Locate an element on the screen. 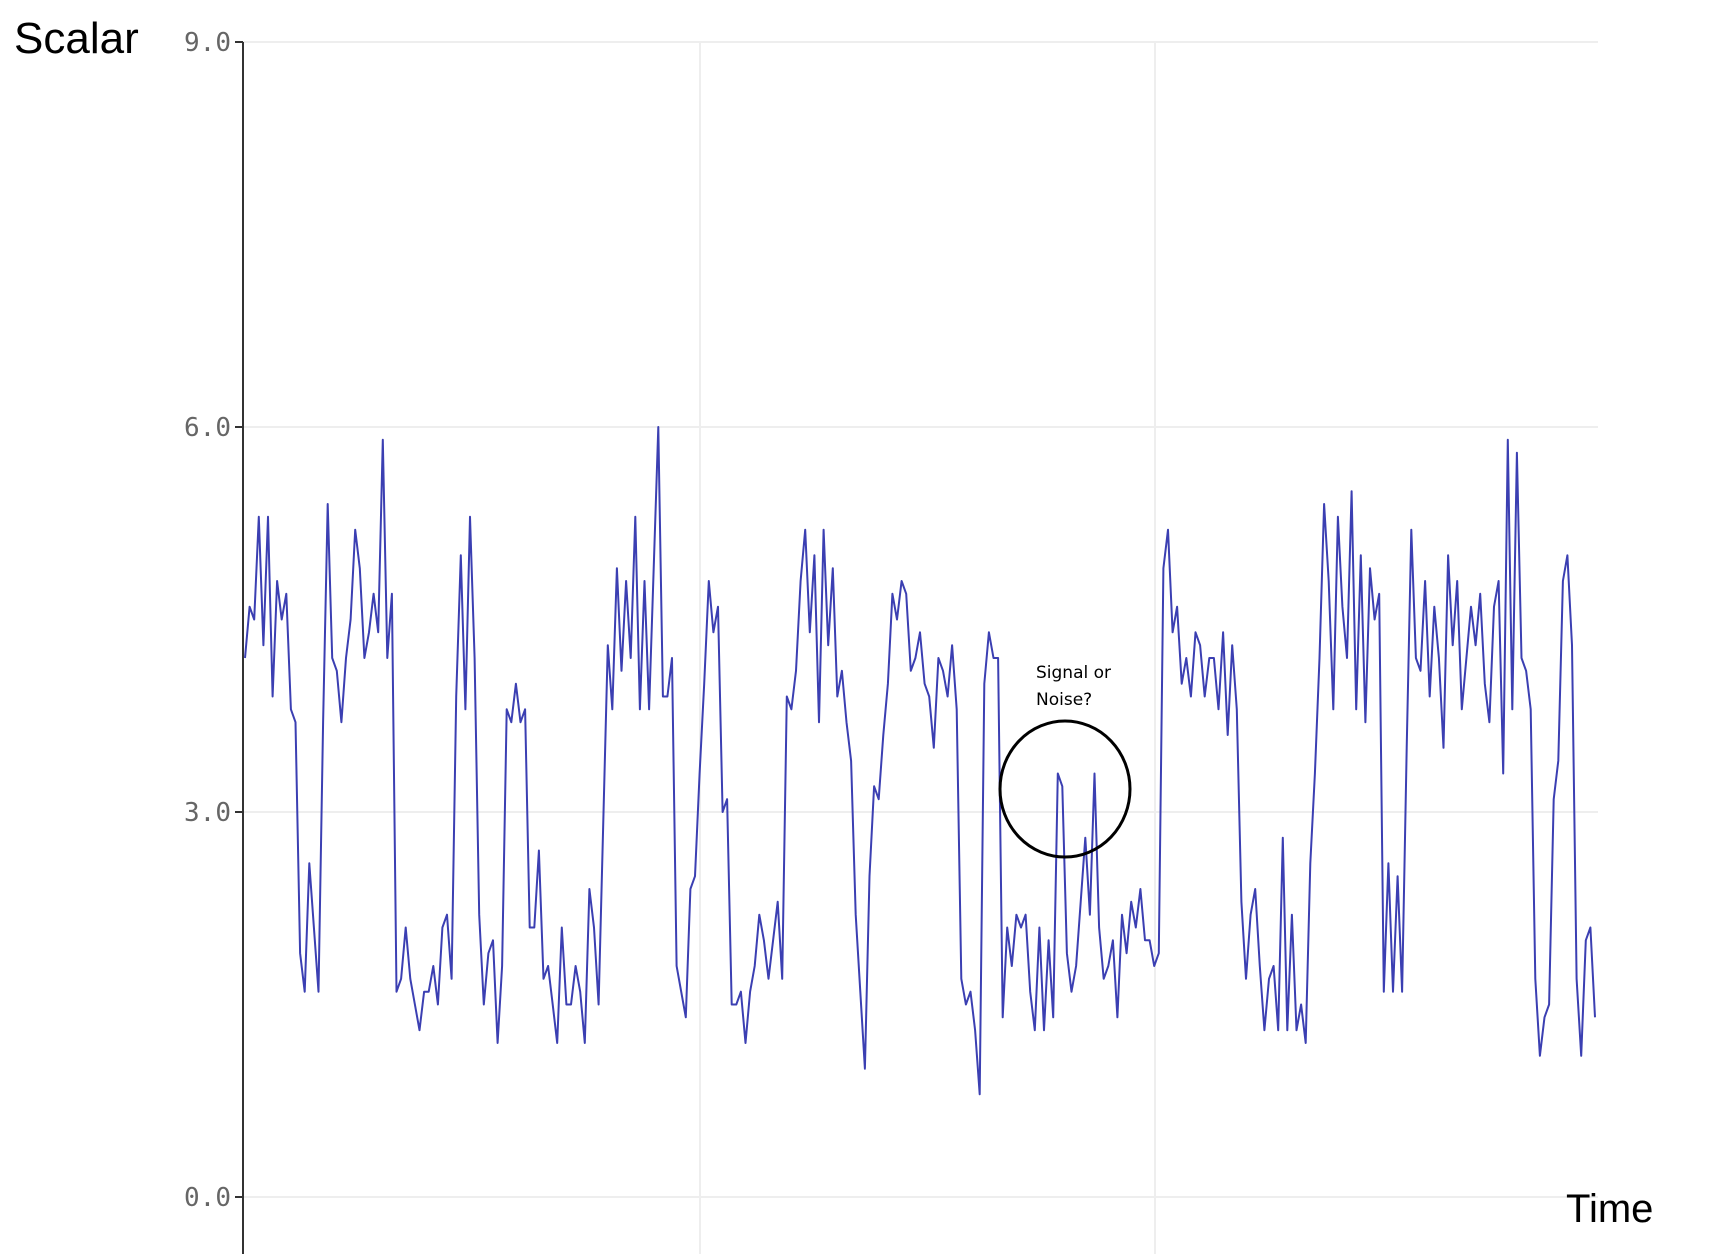 The image size is (1717, 1254). annotation-line-2: Noise? is located at coordinates (1064, 700).